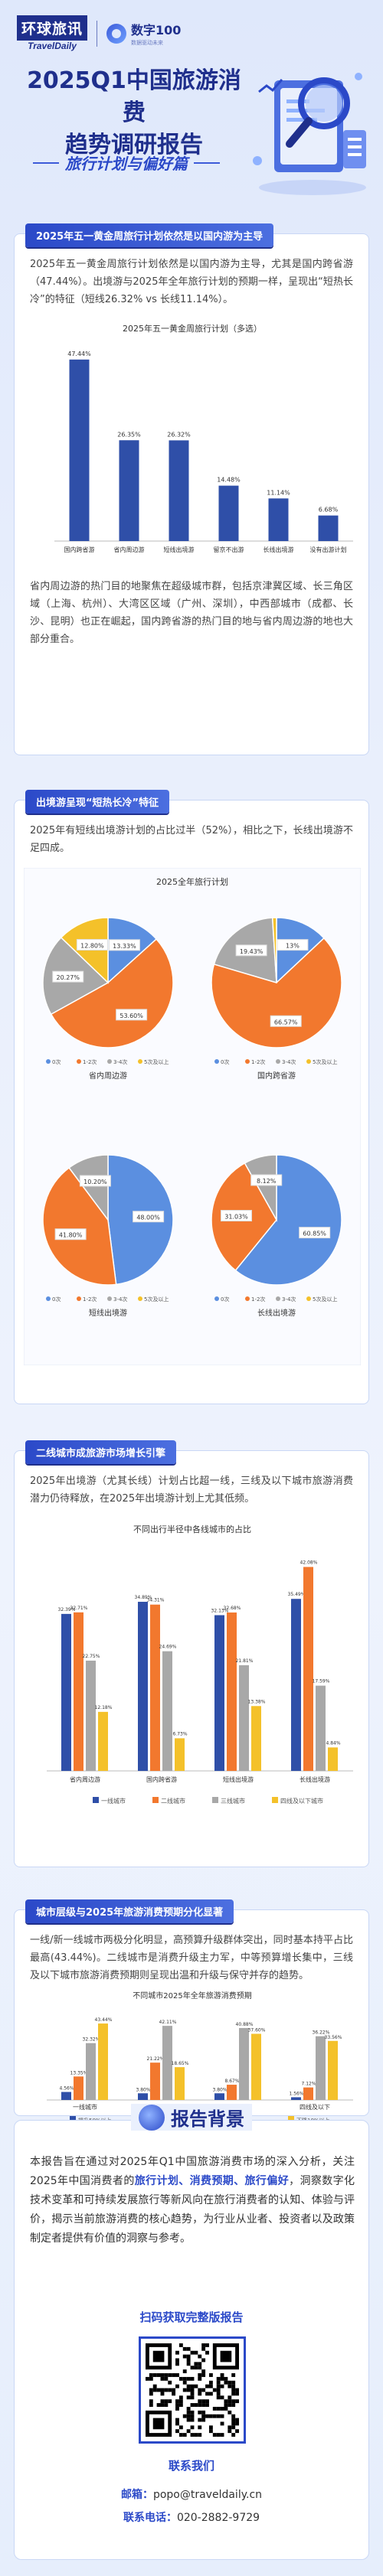 This screenshot has height=2576, width=383. I want to click on data-label: 8.67%, so click(232, 2081).